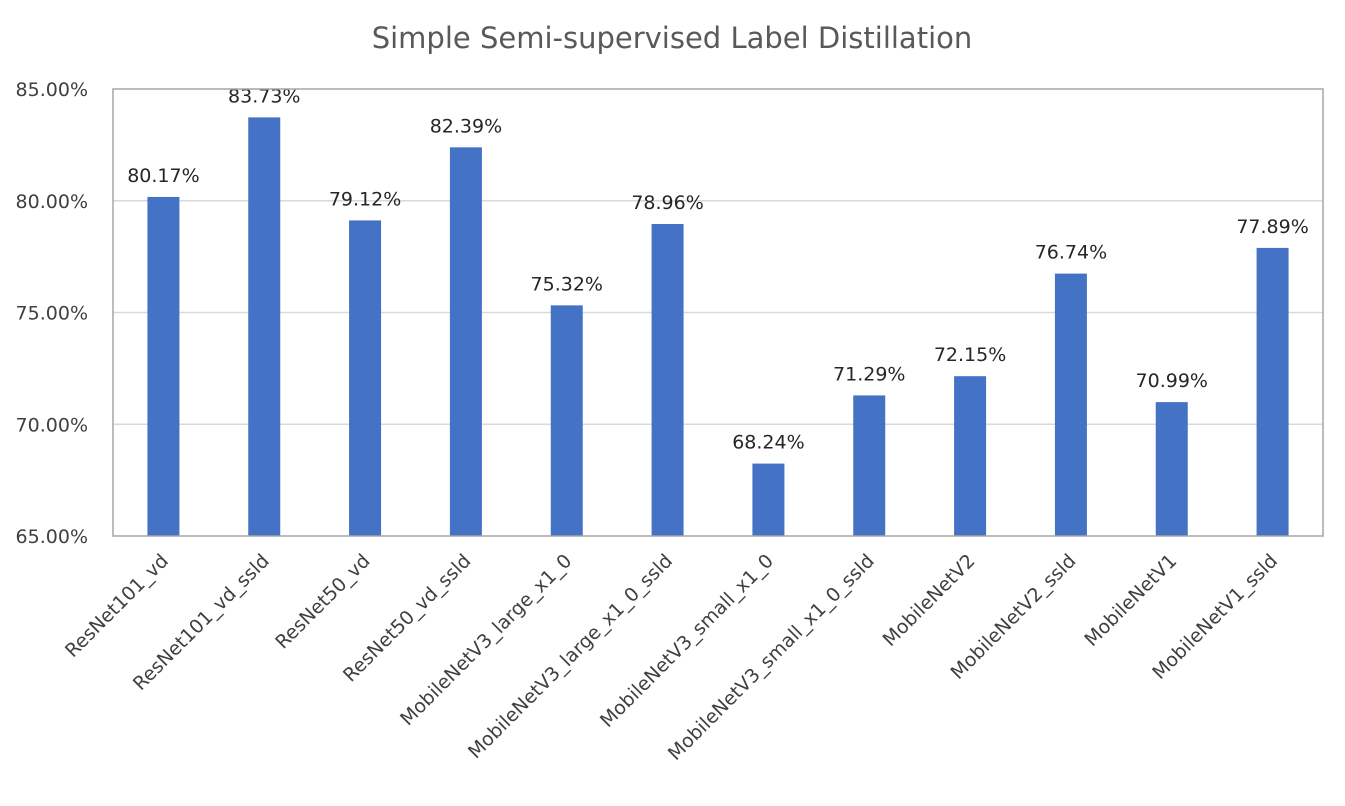  Describe the element at coordinates (117, 606) in the screenshot. I see `x-tick-label: ResNet101_vd` at that location.